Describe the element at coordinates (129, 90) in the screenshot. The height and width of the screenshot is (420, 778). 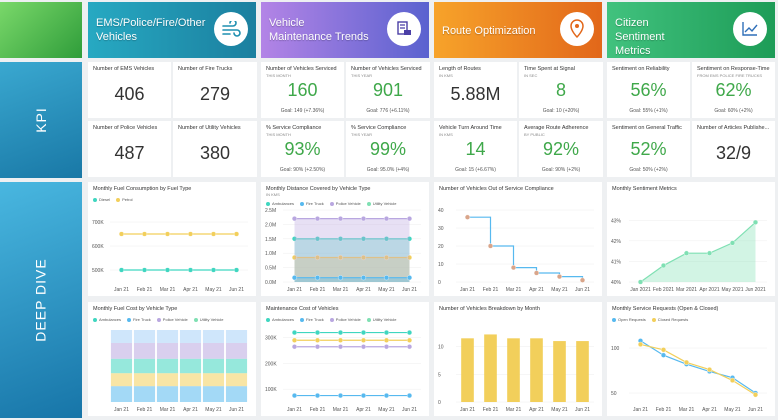
I see `kpi-card-number-of-ems-vehicles: Number of EMS Vehicles 406` at that location.